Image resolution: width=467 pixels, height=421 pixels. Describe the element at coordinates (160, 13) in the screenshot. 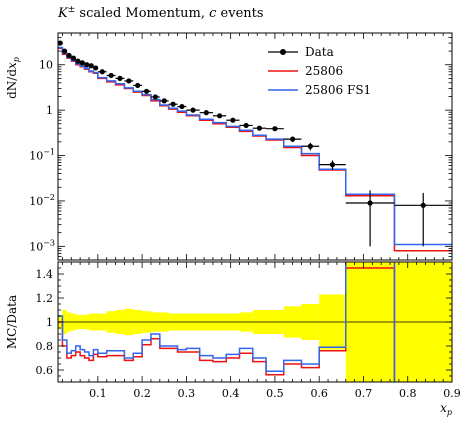

I see `chart-title: K± scaled Momentum, c events` at that location.